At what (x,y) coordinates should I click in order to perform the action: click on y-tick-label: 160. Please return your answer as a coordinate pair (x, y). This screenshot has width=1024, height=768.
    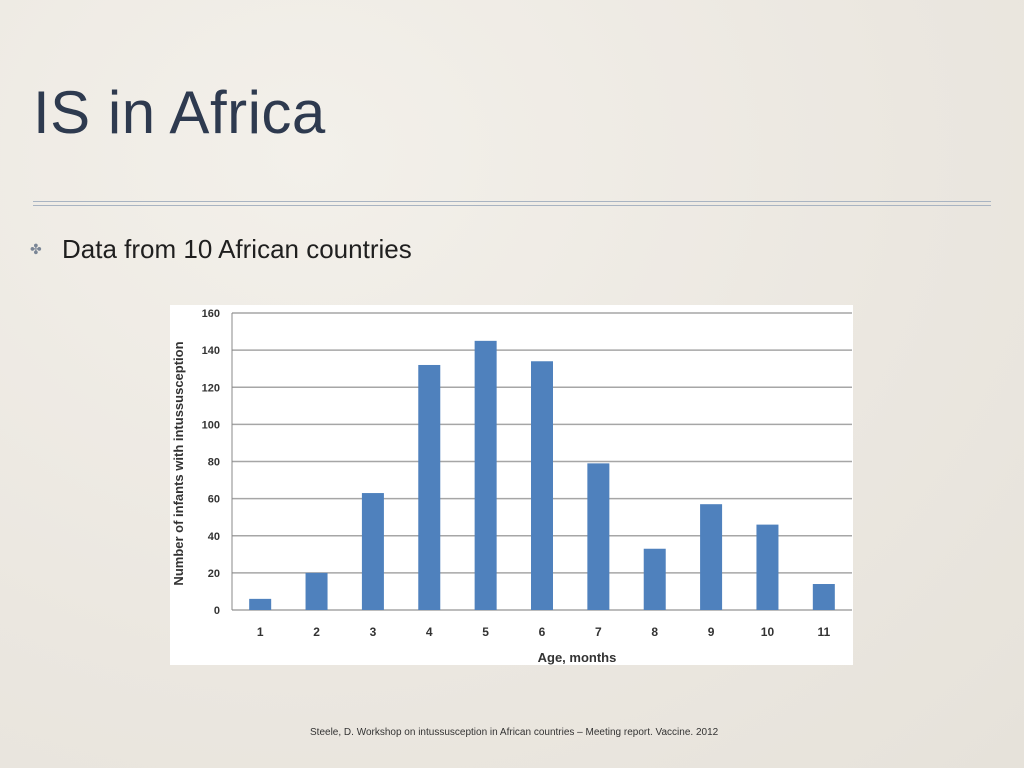
    Looking at the image, I should click on (211, 314).